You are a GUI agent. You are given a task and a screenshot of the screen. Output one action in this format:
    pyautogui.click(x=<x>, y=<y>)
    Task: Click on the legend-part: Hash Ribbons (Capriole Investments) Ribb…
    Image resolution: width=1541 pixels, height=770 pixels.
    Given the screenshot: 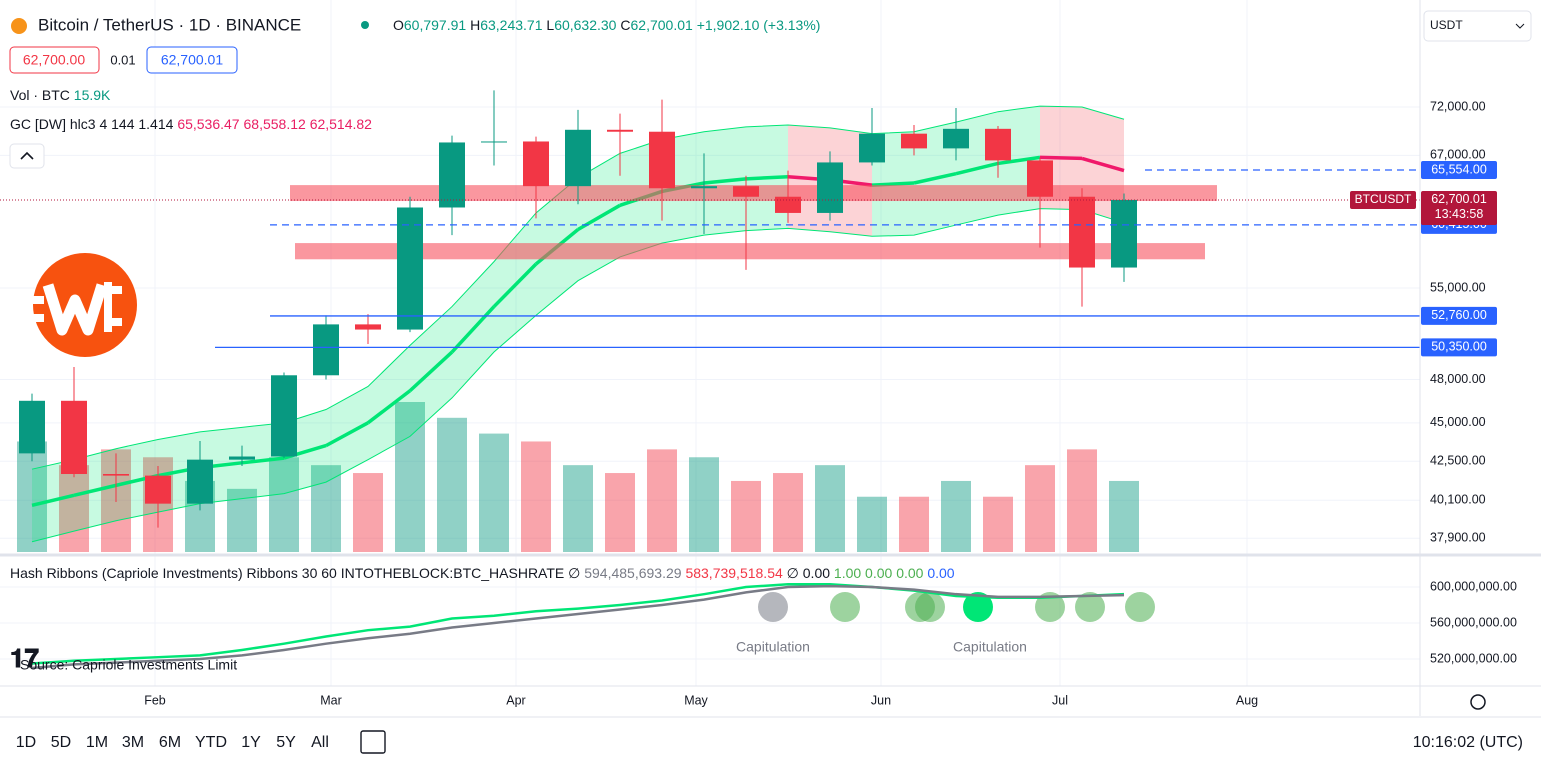 What is the action you would take?
    pyautogui.click(x=287, y=573)
    